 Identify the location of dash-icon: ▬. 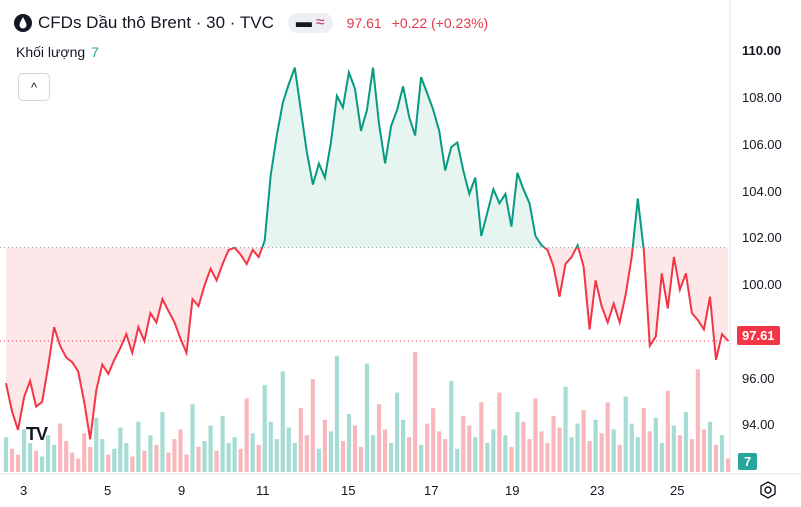
(303, 22).